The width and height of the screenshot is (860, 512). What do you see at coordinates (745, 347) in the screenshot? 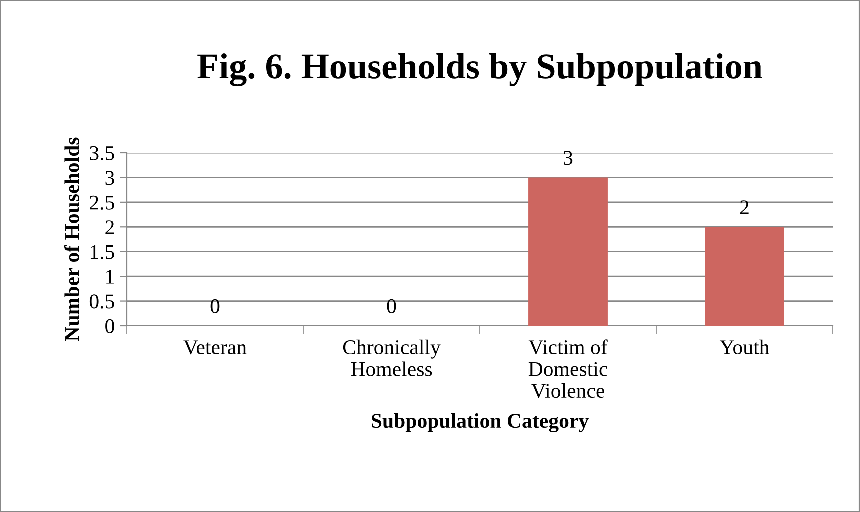
I see `x-tick-label: Youth` at bounding box center [745, 347].